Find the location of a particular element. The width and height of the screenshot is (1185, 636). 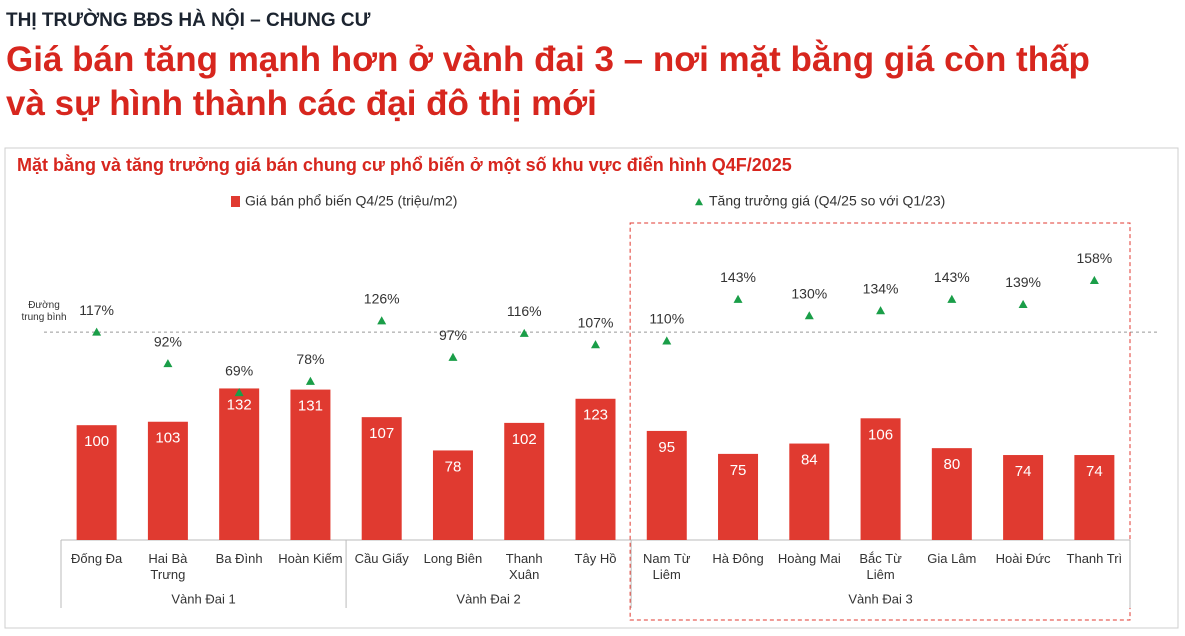

growth-label: 130% is located at coordinates (809, 293).